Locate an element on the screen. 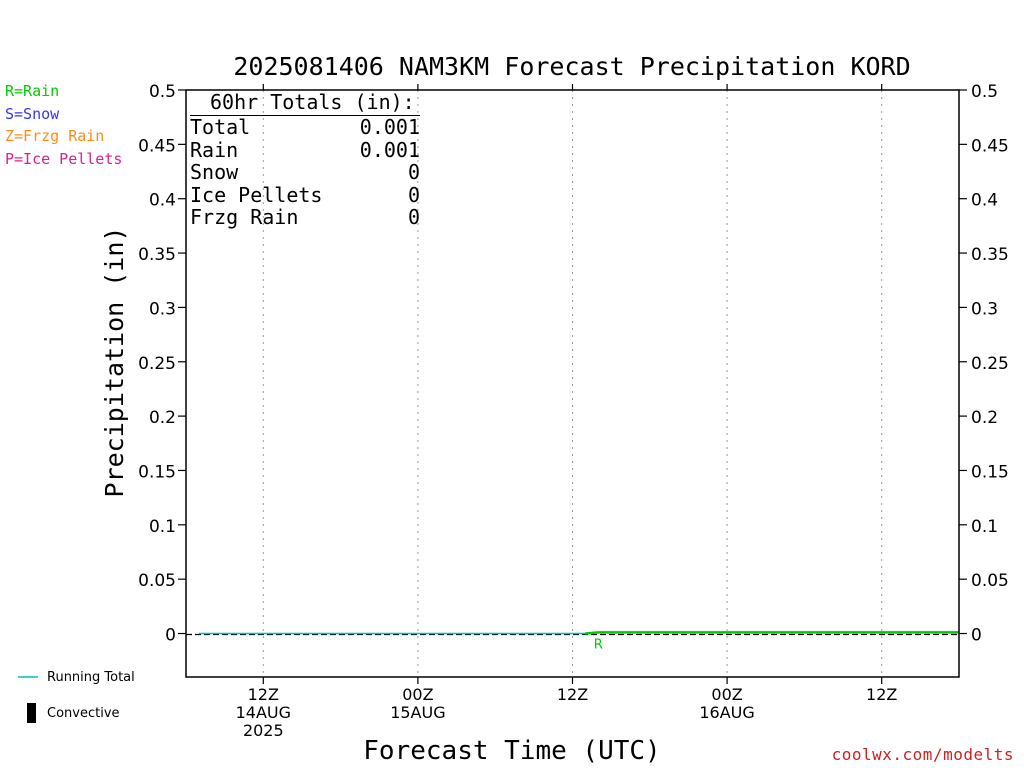 This screenshot has width=1024, height=768. y-tick-label-left: 0 is located at coordinates (170, 636).